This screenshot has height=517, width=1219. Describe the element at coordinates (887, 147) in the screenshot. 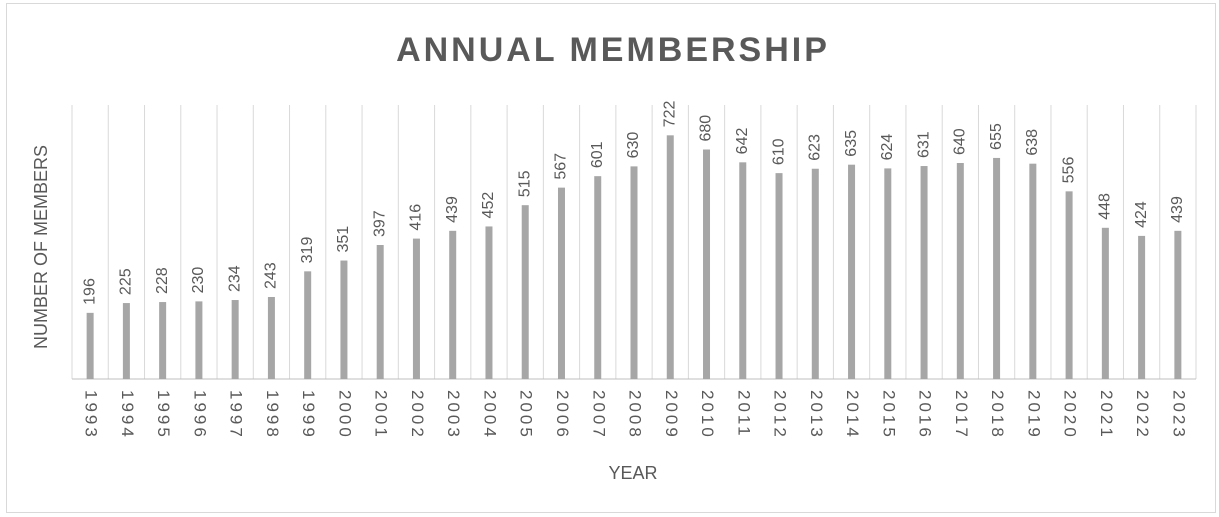

I see `data-label: 624` at that location.